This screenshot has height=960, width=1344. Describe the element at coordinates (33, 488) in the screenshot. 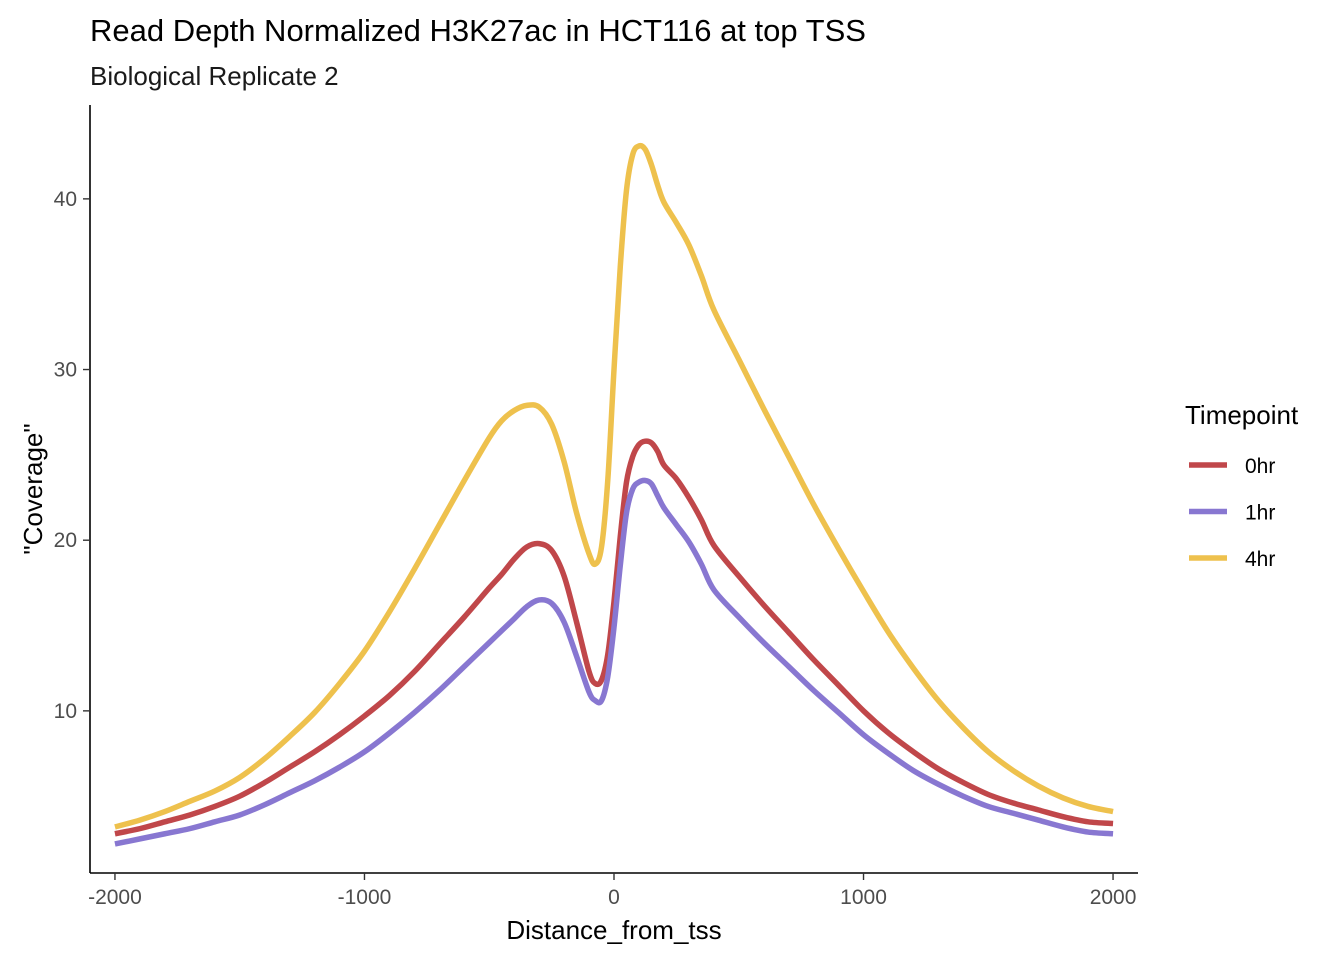

I see `y-axis-title: "Coverage"` at that location.